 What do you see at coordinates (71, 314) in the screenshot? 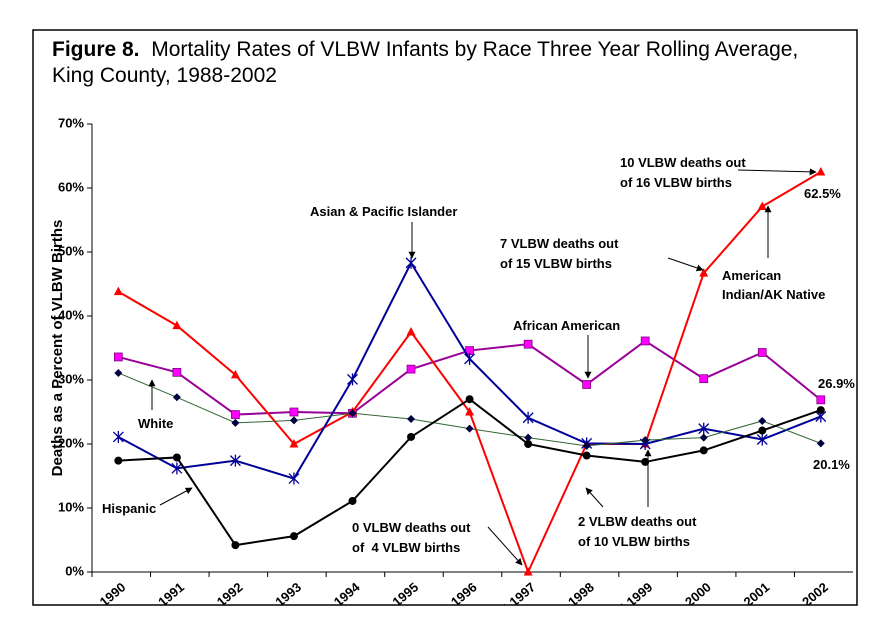
I see `y-tick-label: 40%` at bounding box center [71, 314].